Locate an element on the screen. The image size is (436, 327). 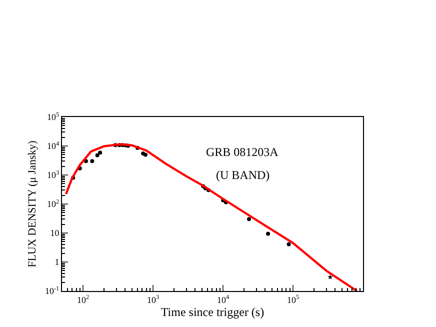
y-tick-label: 10$^{2}$ is located at coordinates (53, 204).